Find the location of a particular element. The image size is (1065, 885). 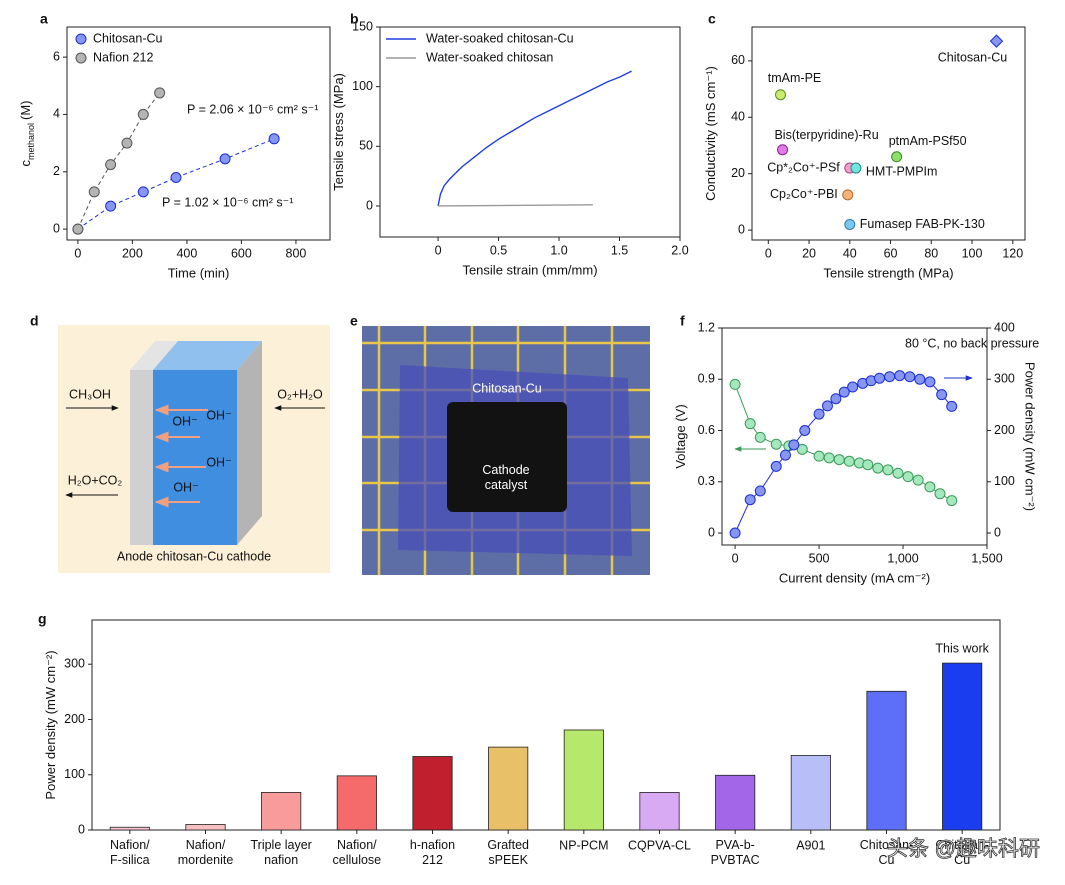

panel-label: g is located at coordinates (42, 619).